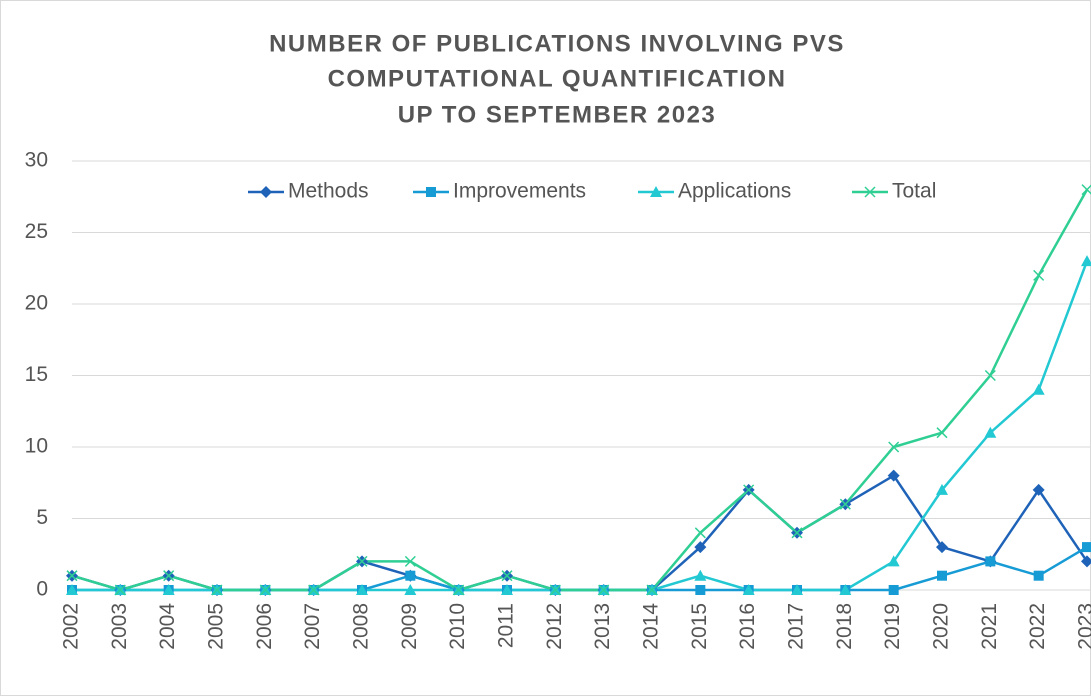  Describe the element at coordinates (1083, 626) in the screenshot. I see `x-tick-label: 2023` at that location.